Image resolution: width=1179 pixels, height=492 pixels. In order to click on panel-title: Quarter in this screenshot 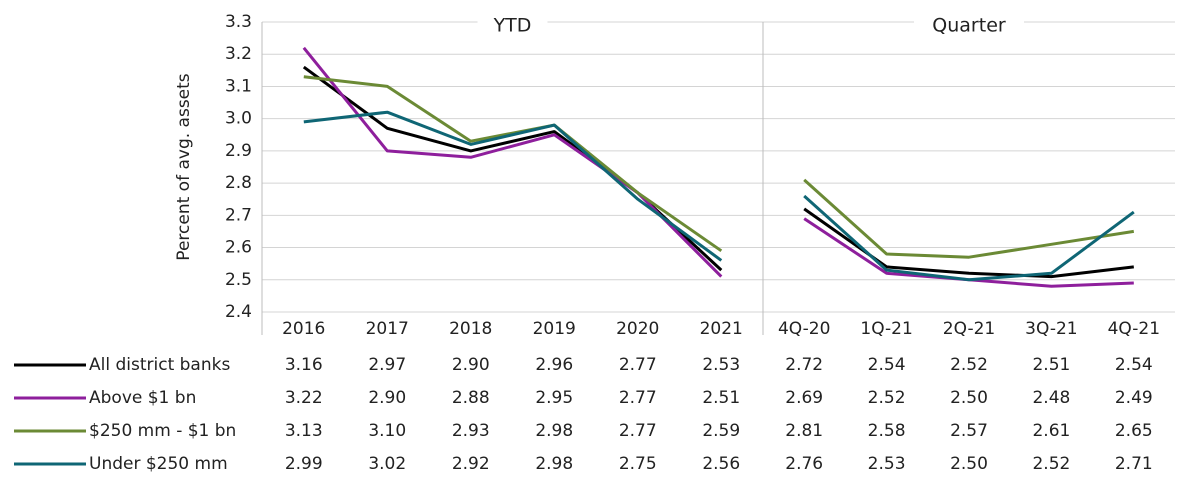, I will do `click(969, 26)`.